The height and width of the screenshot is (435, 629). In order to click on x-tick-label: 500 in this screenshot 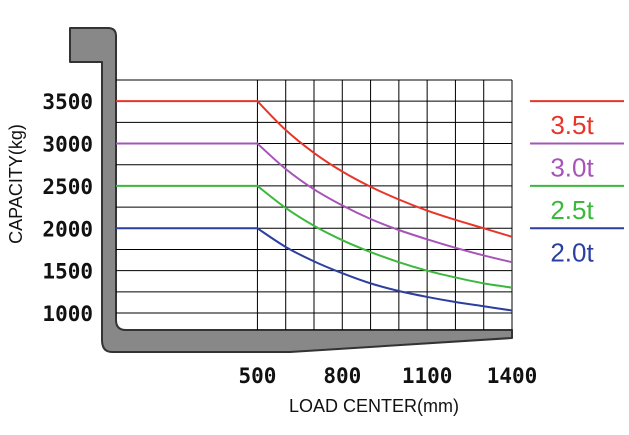, I will do `click(257, 376)`.